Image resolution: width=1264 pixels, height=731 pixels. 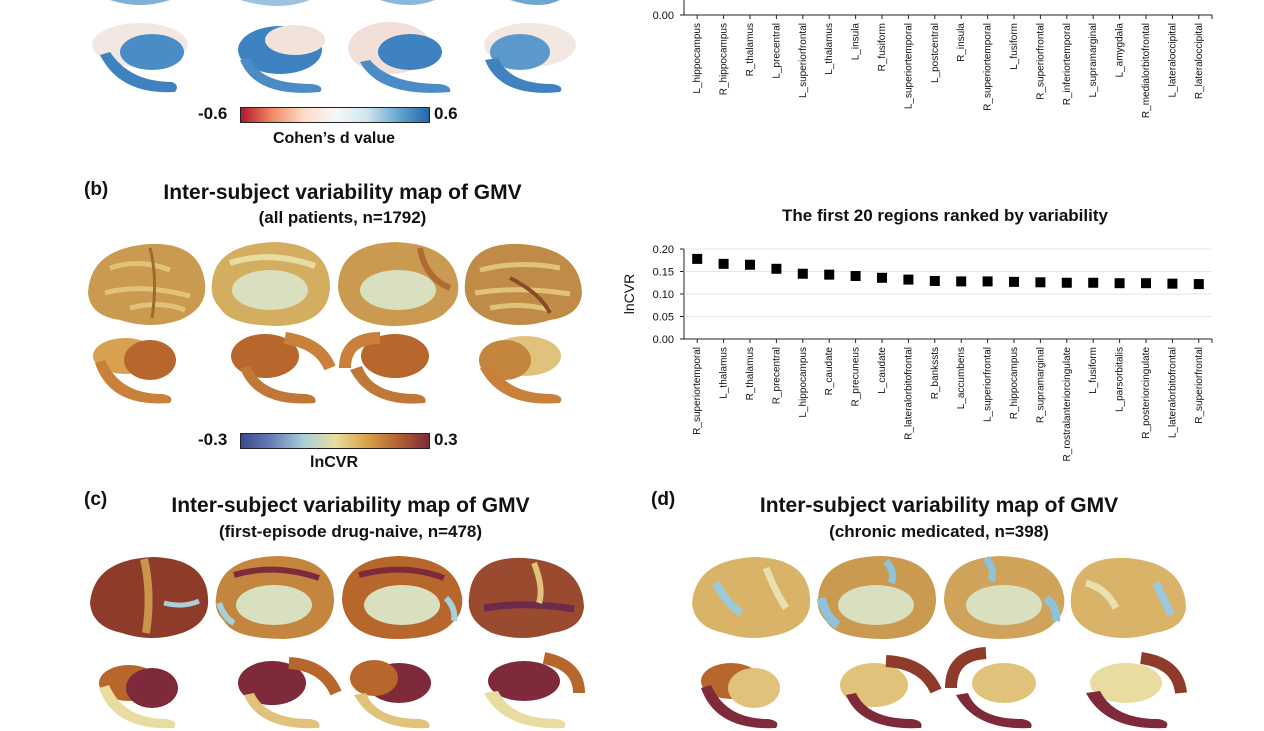 What do you see at coordinates (1120, 379) in the screenshot?
I see `x-tick-label: L_parsorbitalis` at bounding box center [1120, 379].